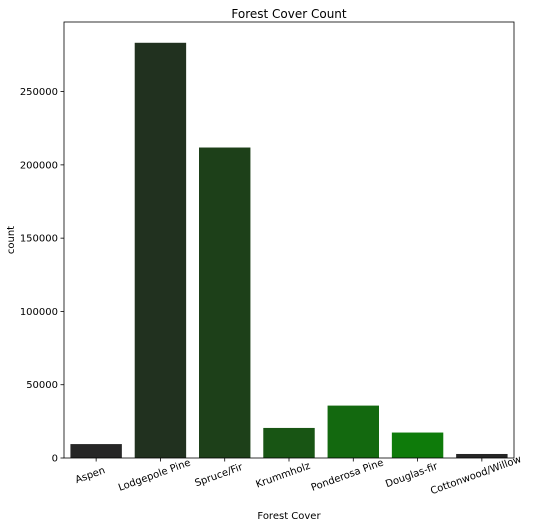  I want to click on y-axis: 0 50000 100000 150000 200000 250000, so click(42, 275).